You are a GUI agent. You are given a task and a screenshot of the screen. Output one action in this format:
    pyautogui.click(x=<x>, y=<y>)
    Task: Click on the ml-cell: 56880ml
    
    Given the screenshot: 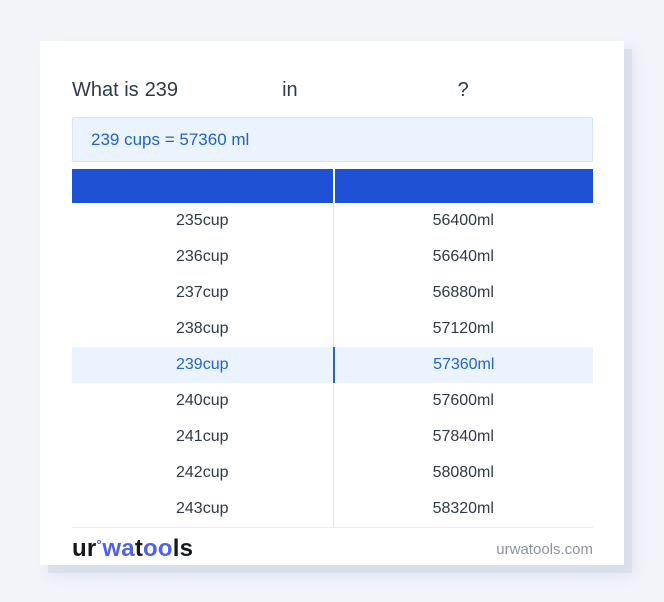 What is the action you would take?
    pyautogui.click(x=463, y=293)
    